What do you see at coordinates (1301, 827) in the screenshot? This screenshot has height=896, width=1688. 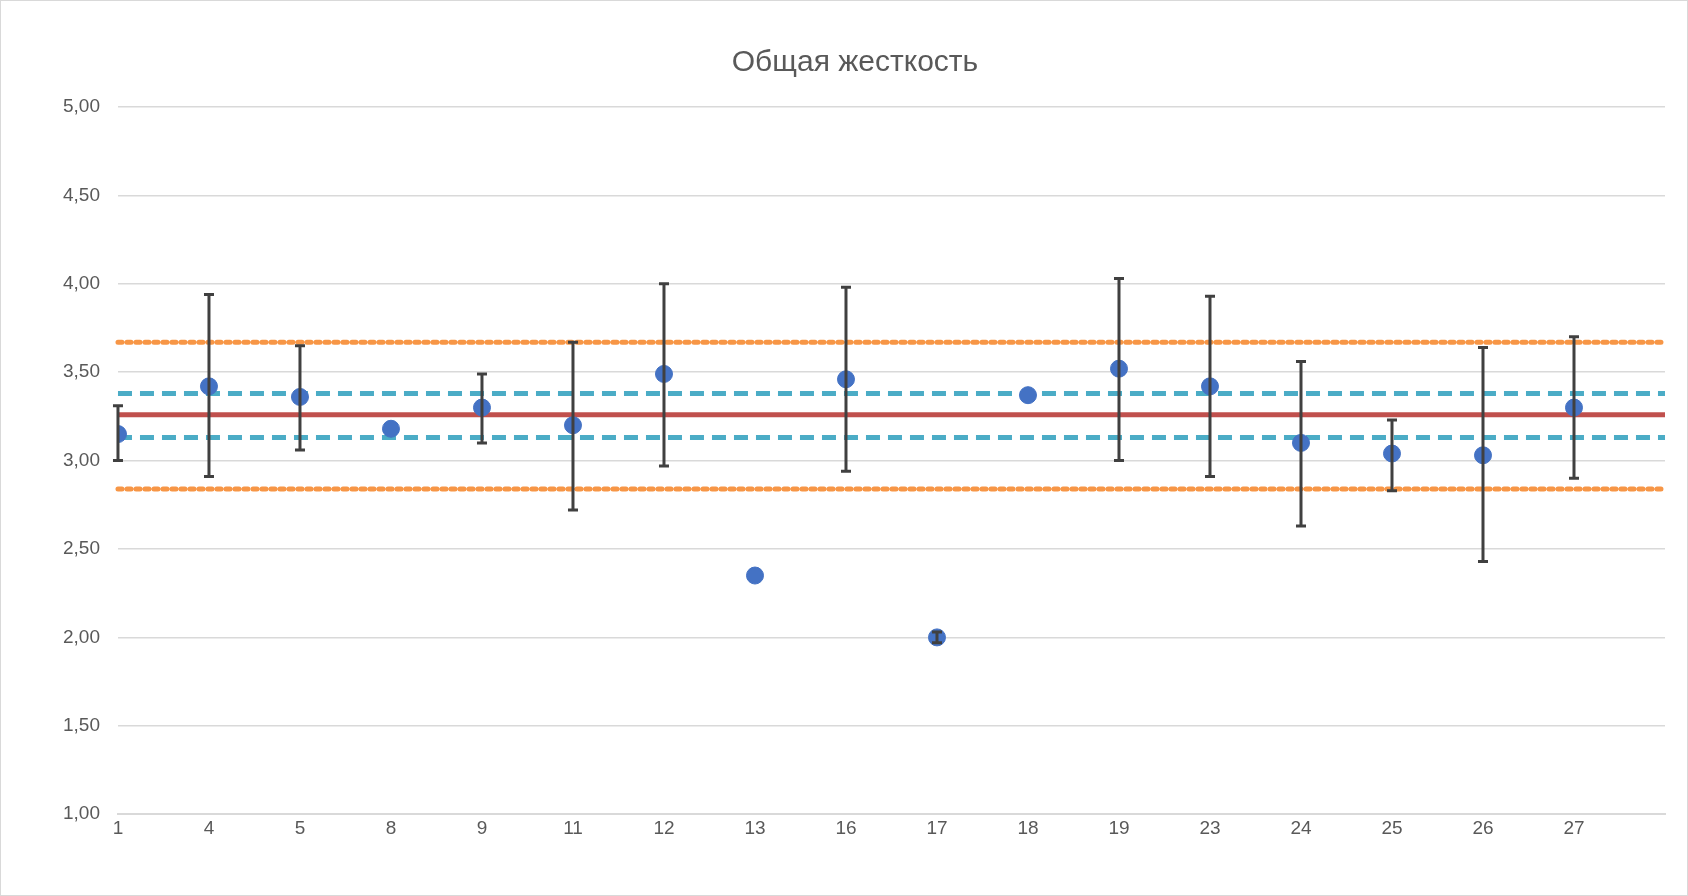 I see `x-tick-label: 24` at bounding box center [1301, 827].